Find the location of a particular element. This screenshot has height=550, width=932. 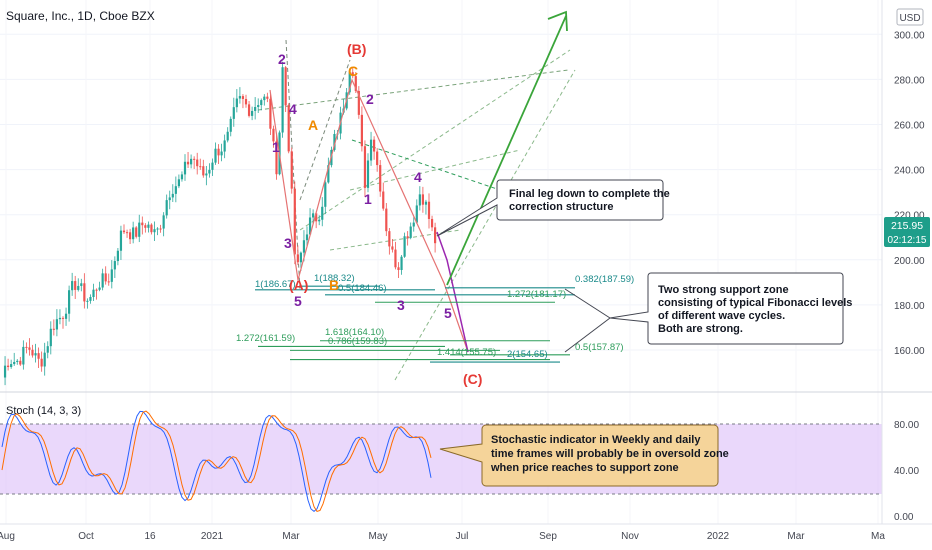

fibonacci-label: 1.272(161.59) is located at coordinates (265, 338).